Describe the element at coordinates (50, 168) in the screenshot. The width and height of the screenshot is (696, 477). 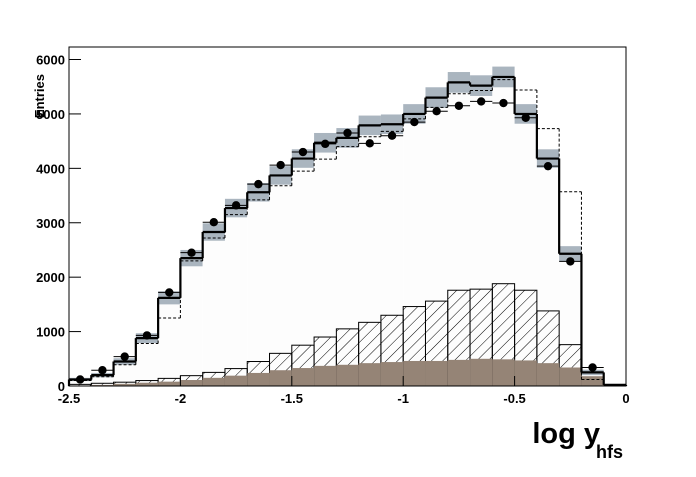
I see `y-tick-label: 4000` at that location.